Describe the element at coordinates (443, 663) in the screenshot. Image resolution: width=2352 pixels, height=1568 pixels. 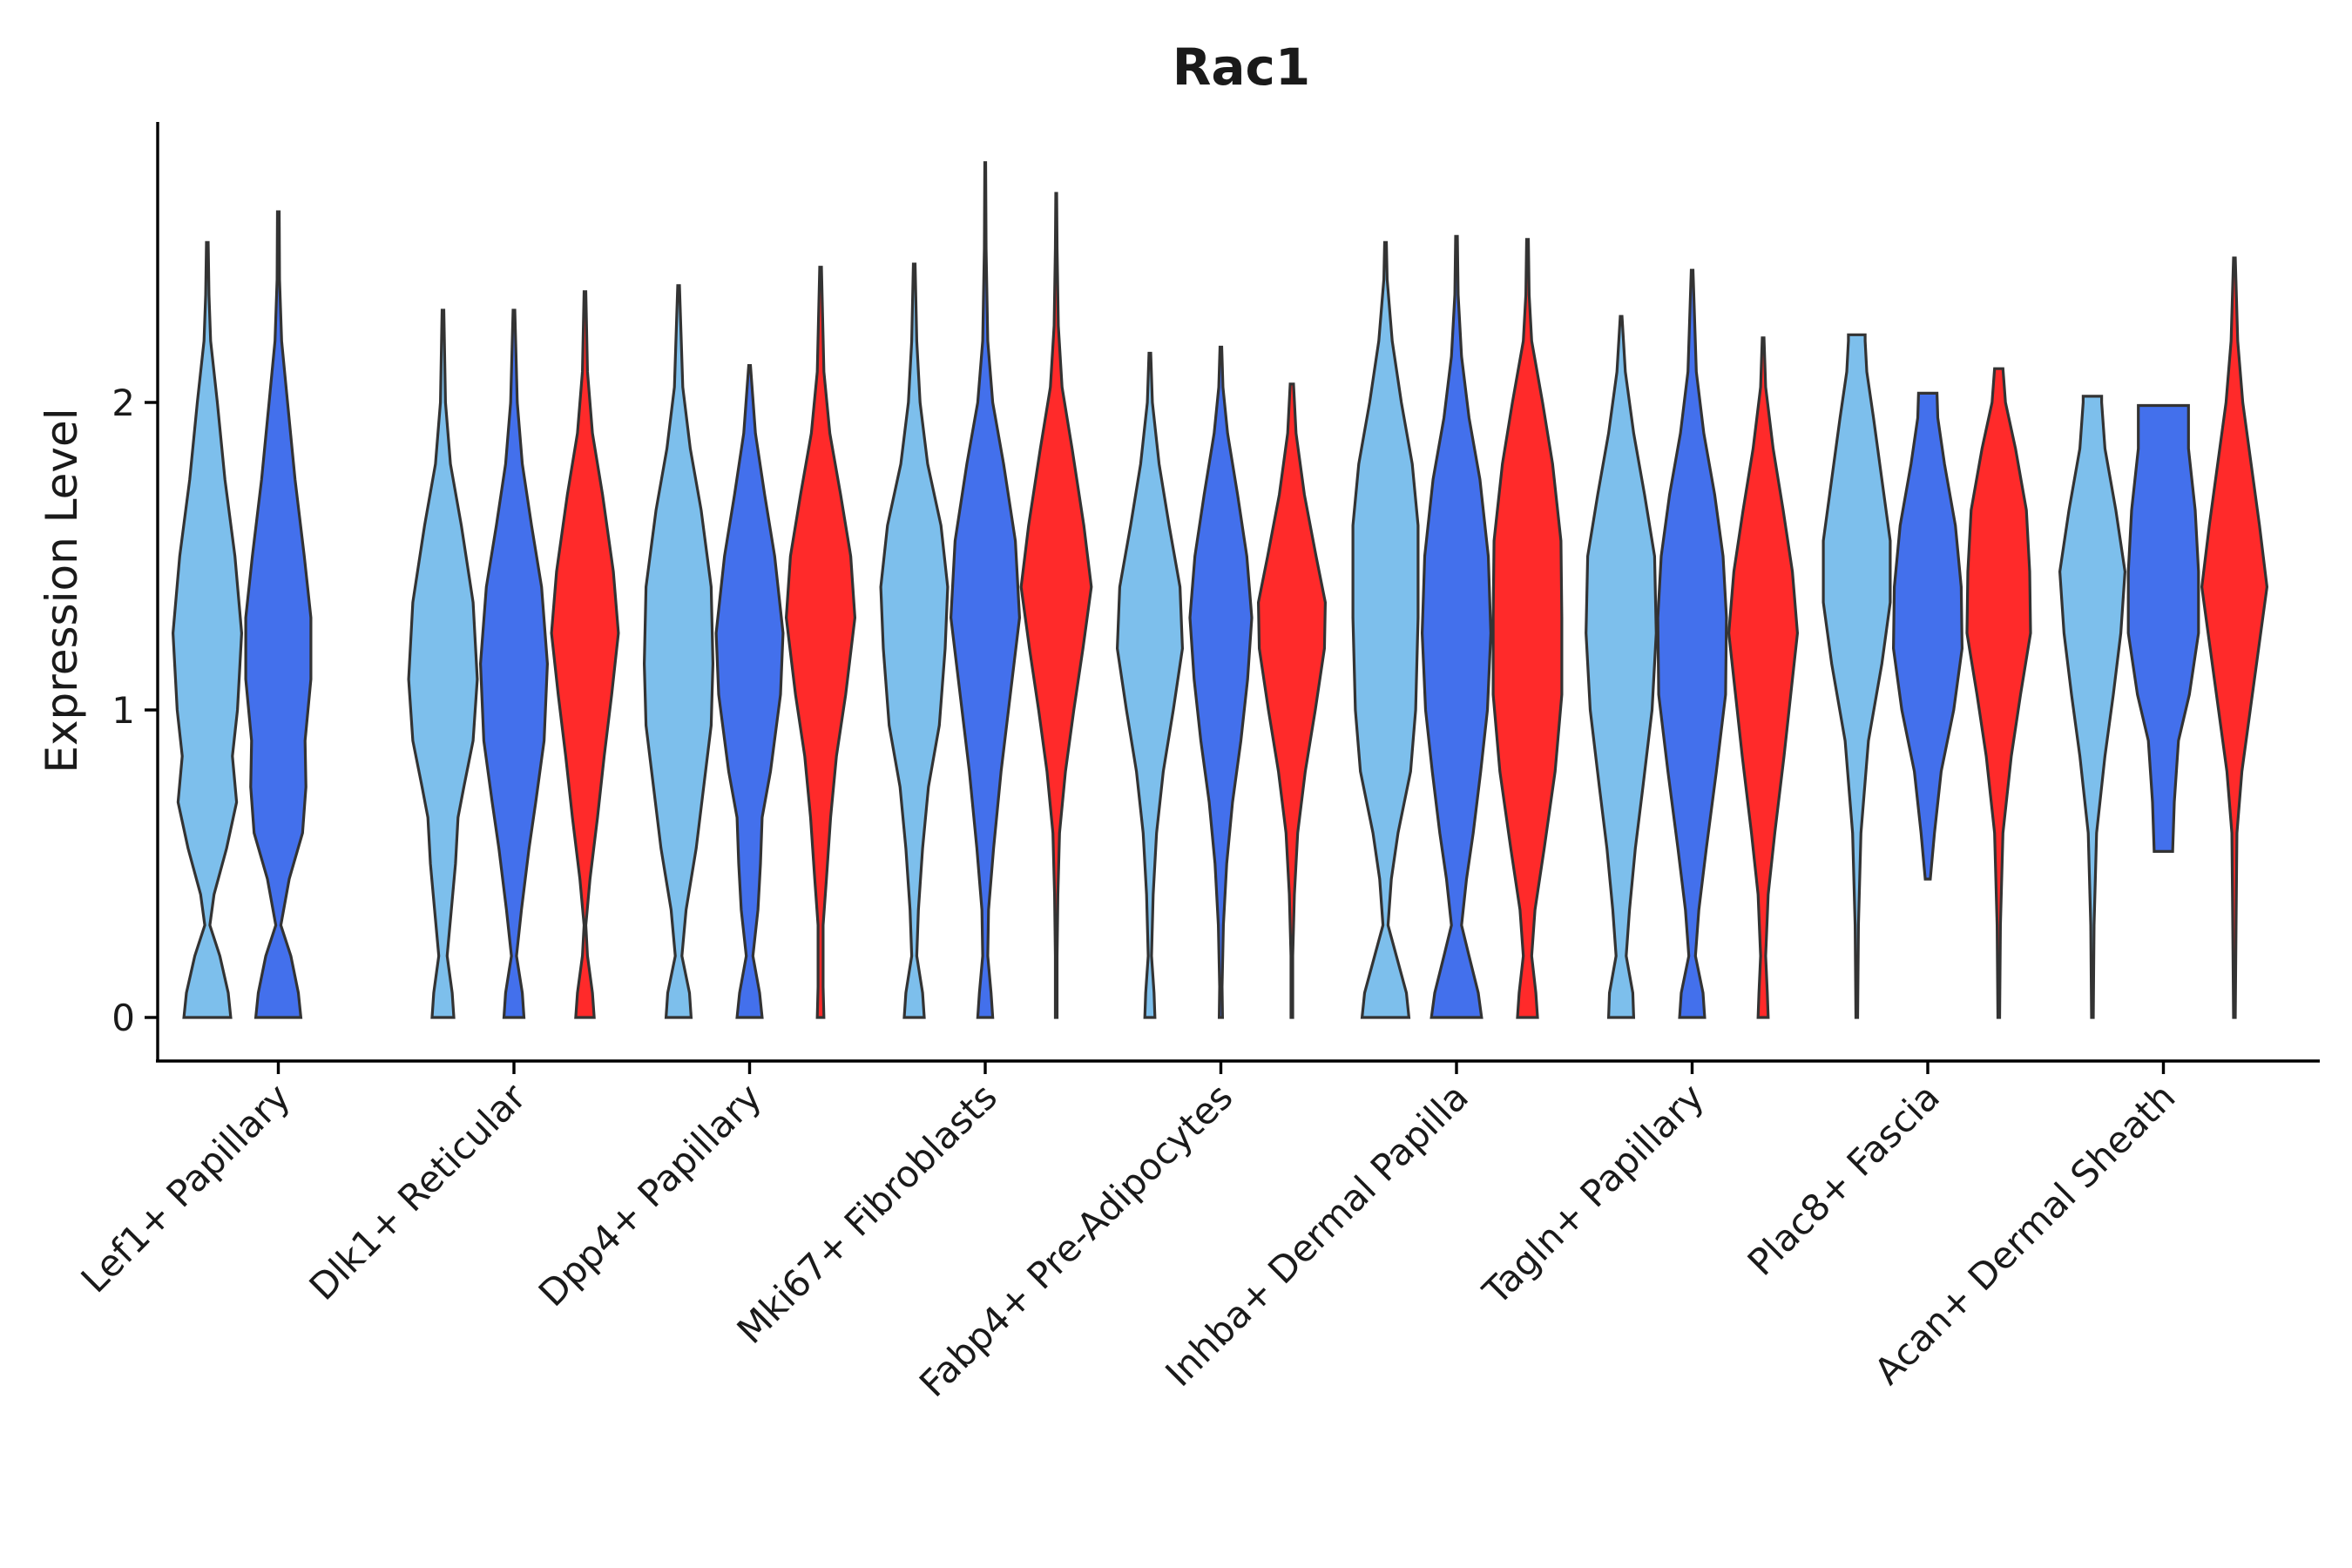
I see `violin-dlk1-reticular-cond1` at that location.